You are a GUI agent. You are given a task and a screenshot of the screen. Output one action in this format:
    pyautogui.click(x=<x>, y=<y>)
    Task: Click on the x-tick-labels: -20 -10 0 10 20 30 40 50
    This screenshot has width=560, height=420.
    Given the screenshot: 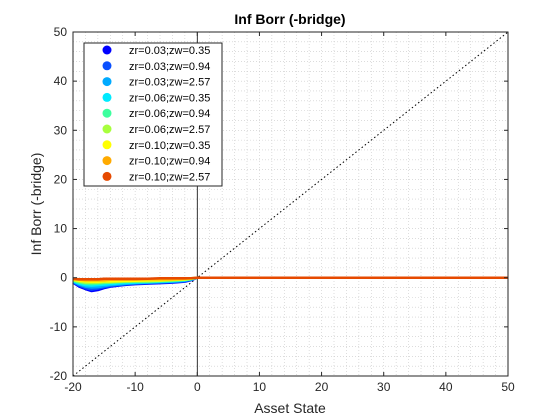 What is the action you would take?
    pyautogui.click(x=289, y=387)
    